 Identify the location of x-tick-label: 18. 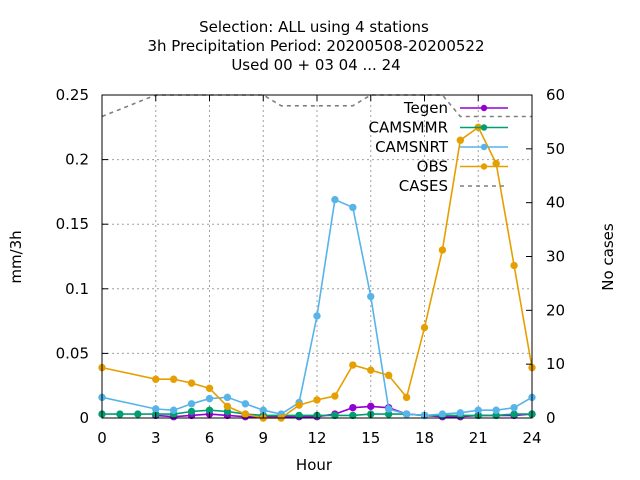
(424, 438).